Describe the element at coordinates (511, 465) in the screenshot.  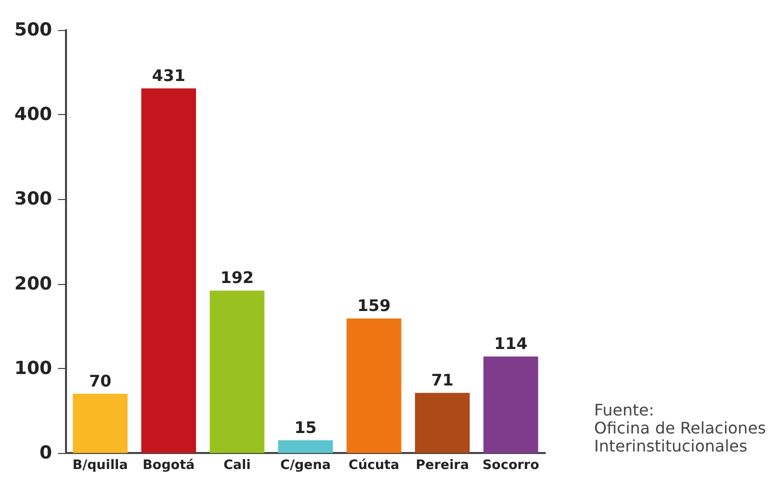
I see `x-tick-label: Socorro` at that location.